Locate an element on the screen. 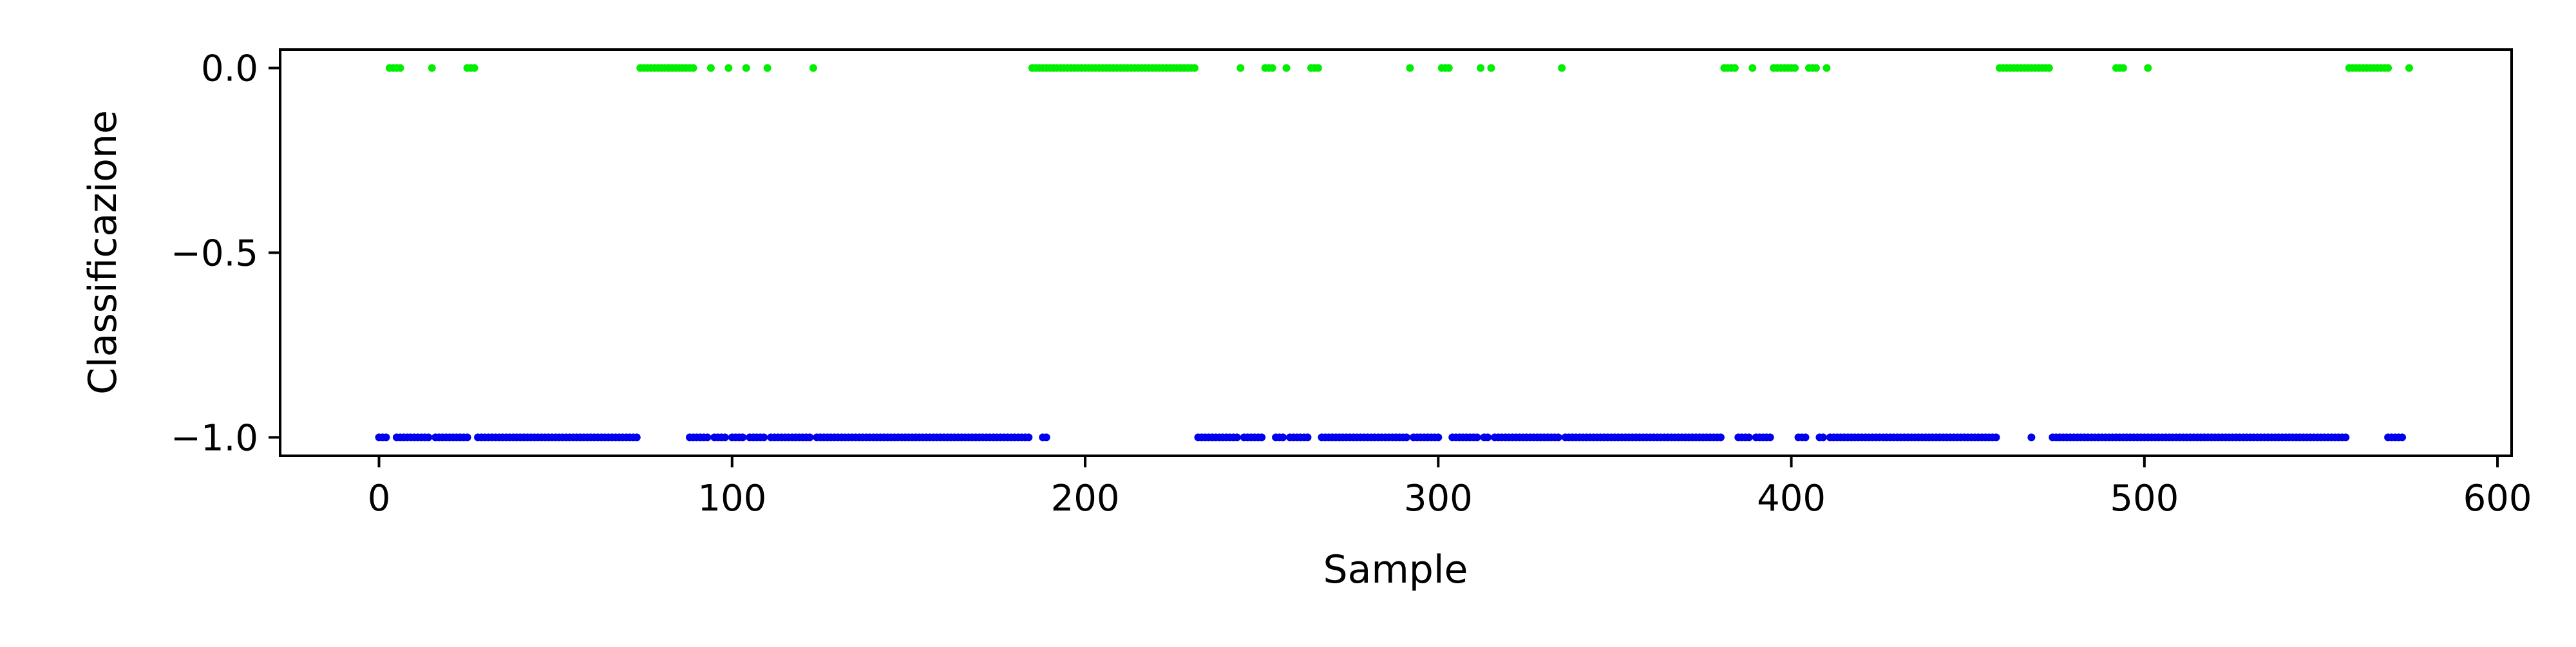 This screenshot has height=647, width=2576. x-tick-label-400: 400 is located at coordinates (1791, 499).